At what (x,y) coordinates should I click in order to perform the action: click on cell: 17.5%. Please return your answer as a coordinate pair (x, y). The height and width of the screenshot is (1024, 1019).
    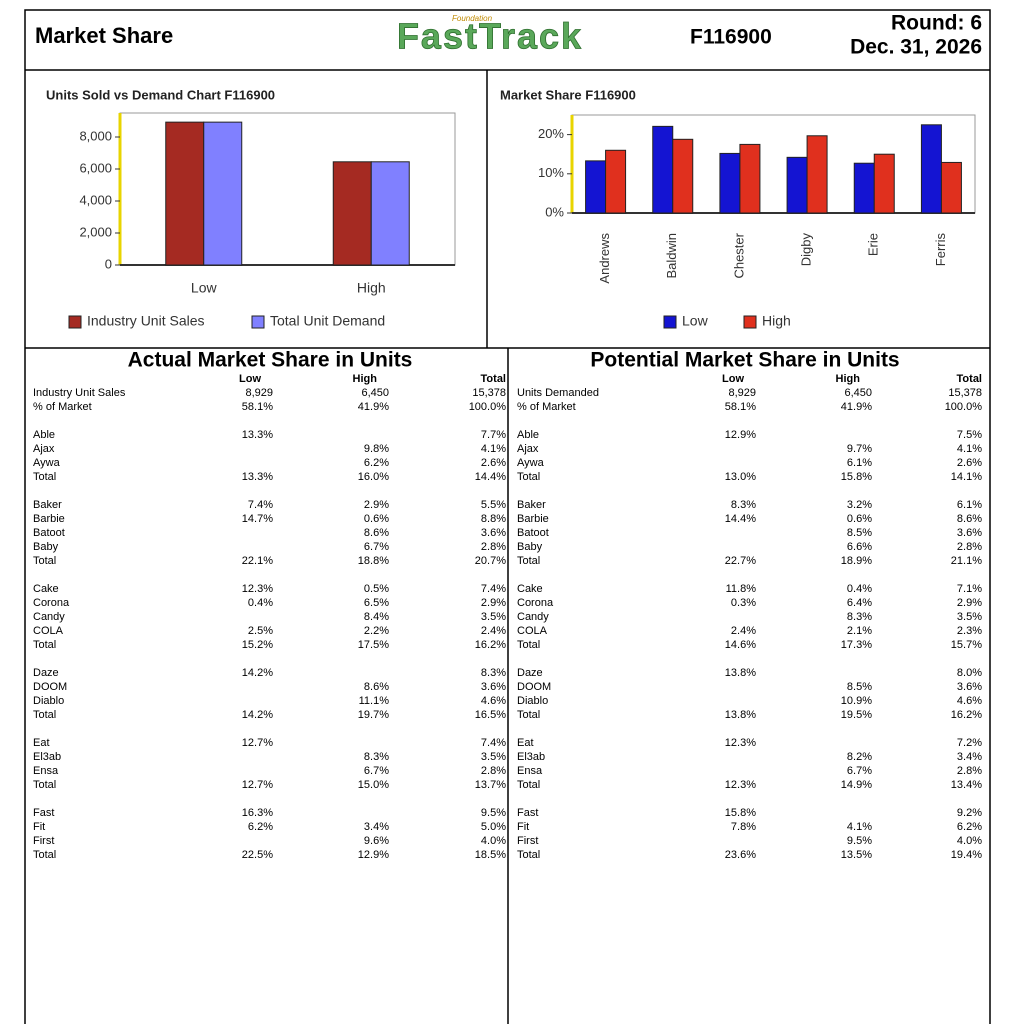
    Looking at the image, I should click on (373, 645).